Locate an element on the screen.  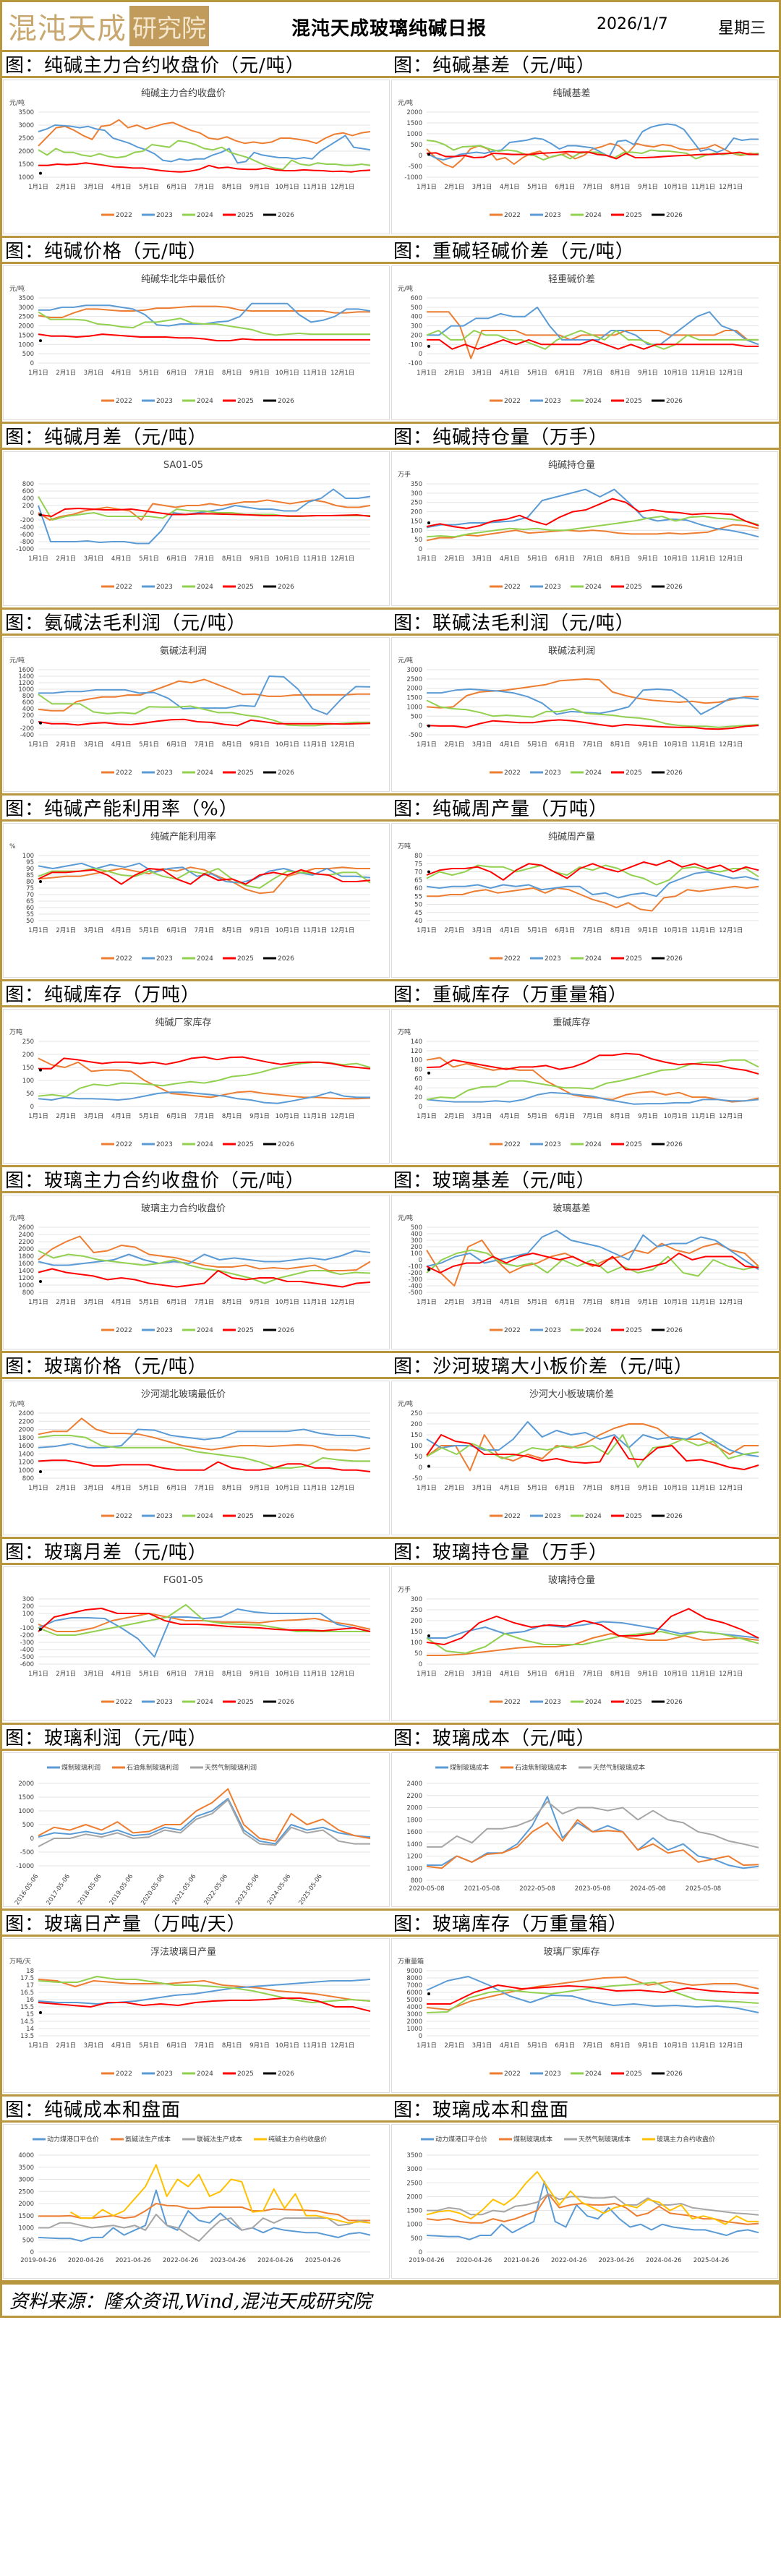
chart-title: SA01-05 is located at coordinates (183, 465).